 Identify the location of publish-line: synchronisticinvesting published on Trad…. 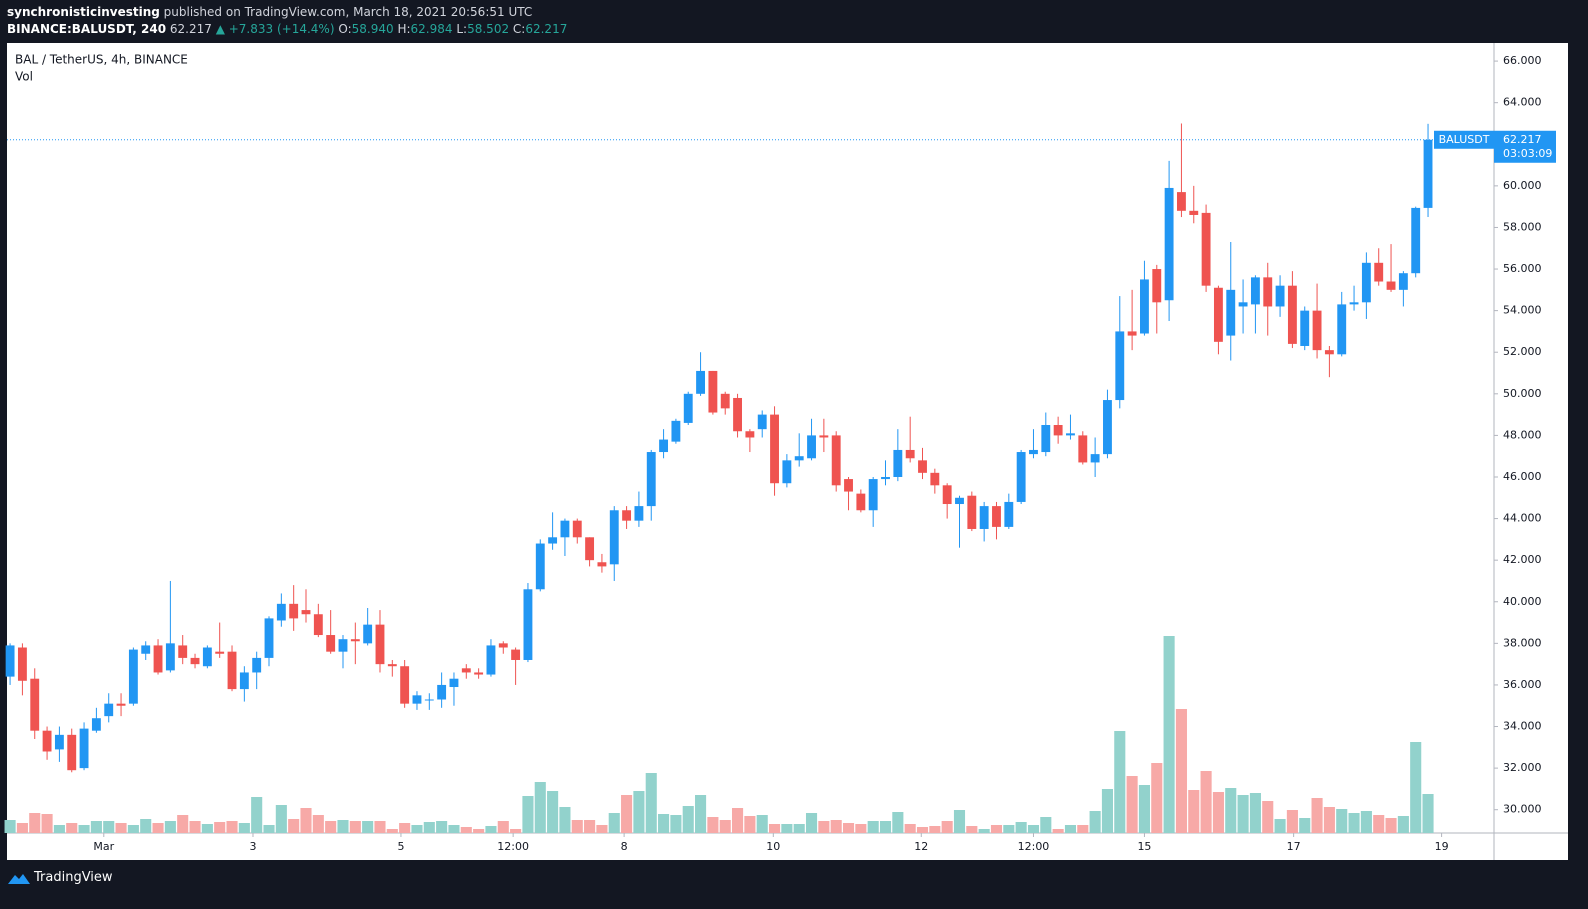
(287, 12).